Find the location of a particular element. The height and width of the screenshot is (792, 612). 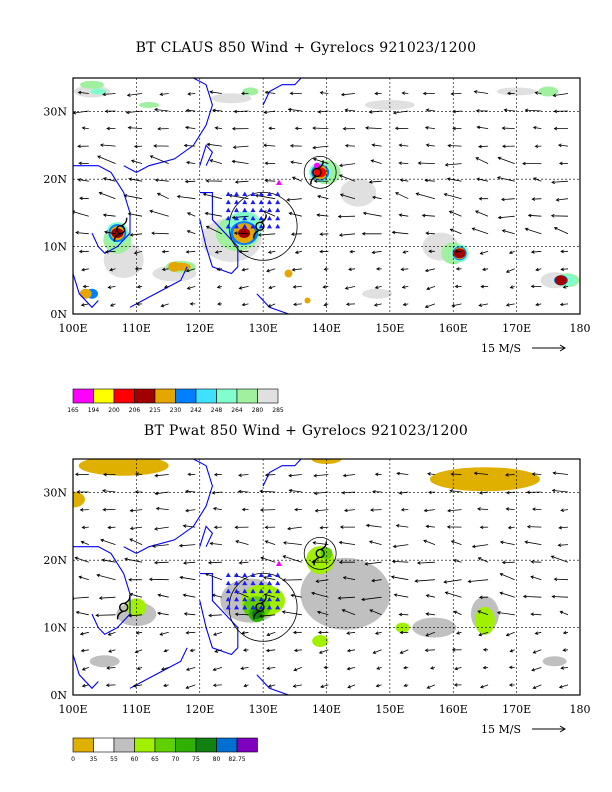

cloud-blob is located at coordinates (389, 104).